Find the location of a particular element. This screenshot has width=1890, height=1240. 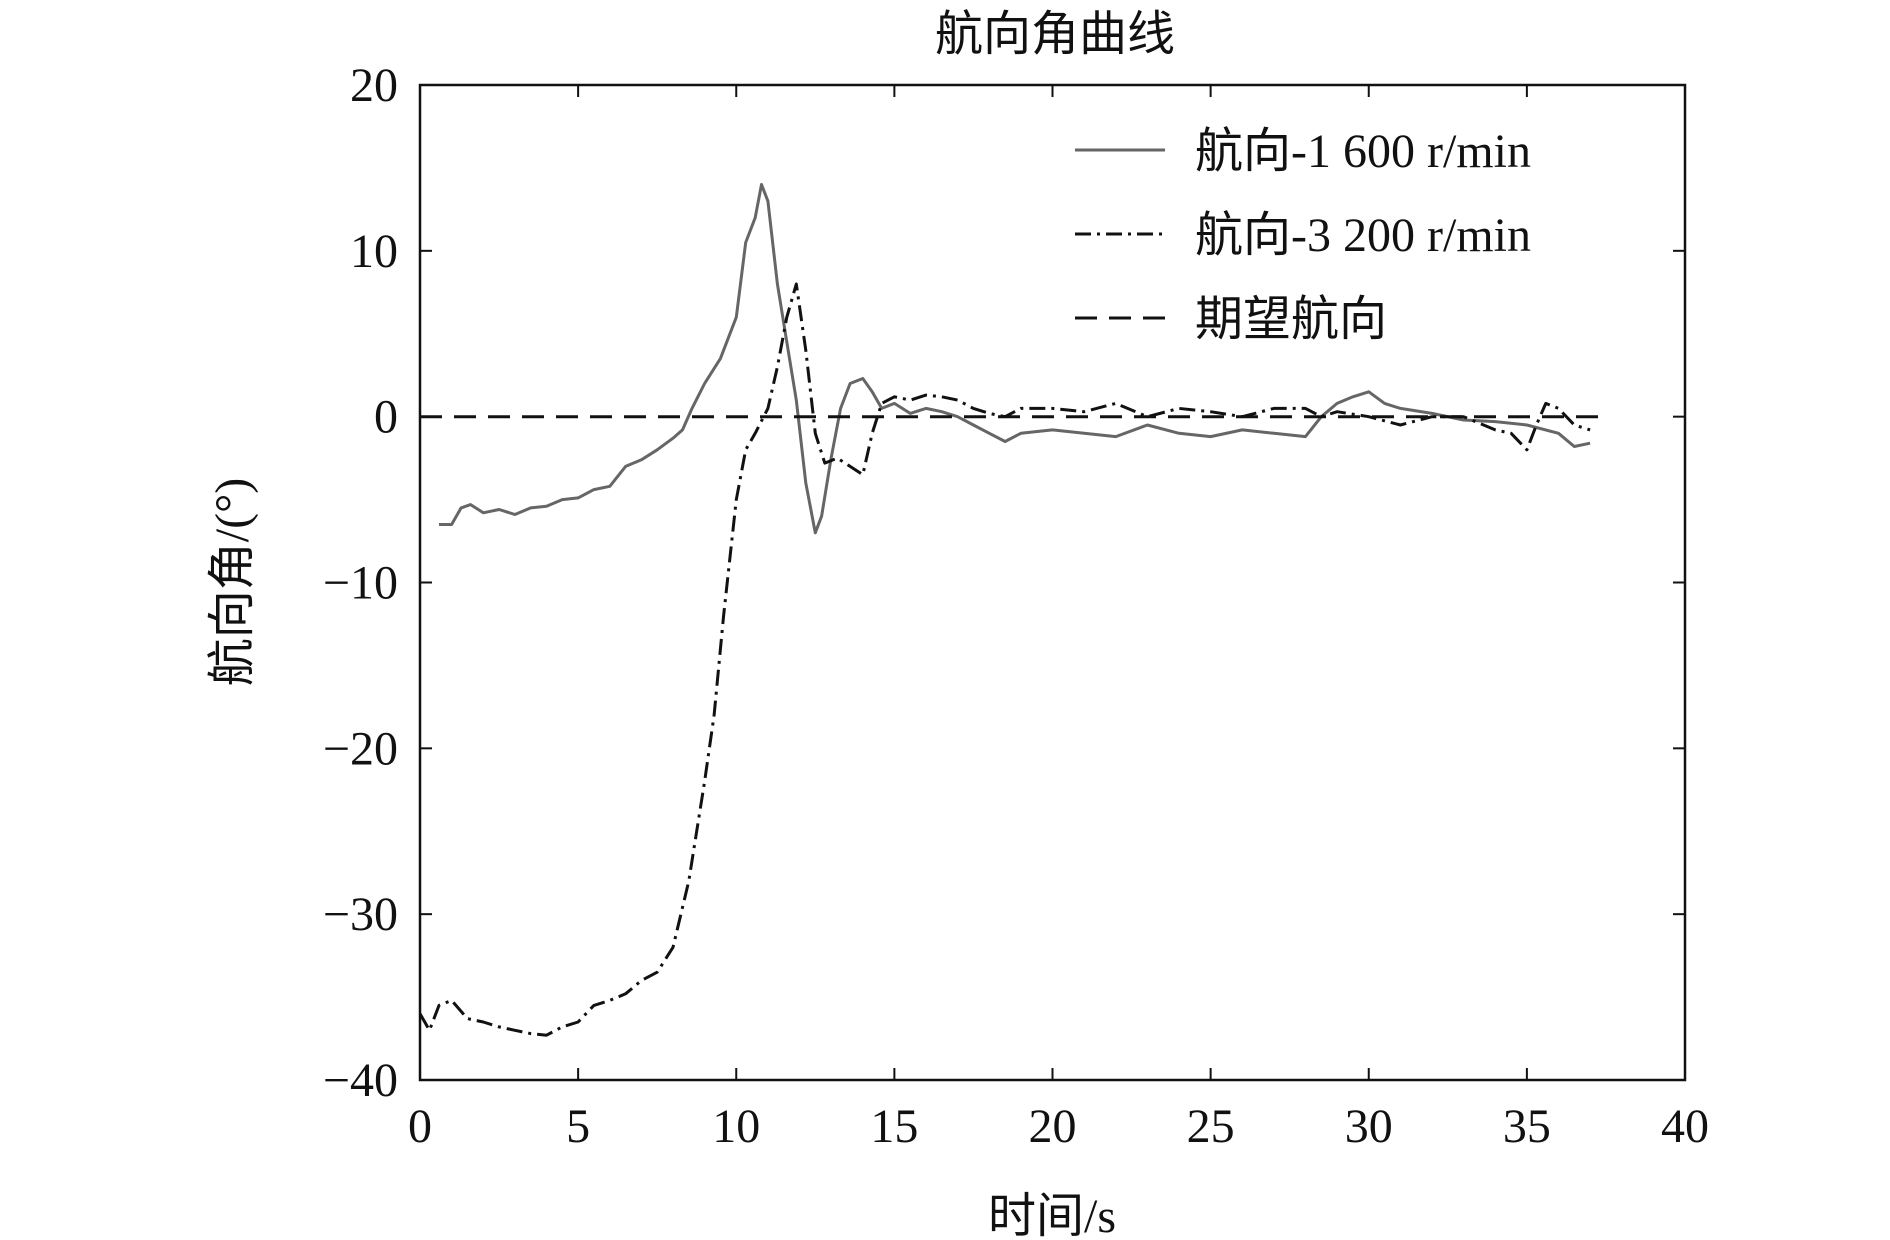

y-tick-label: −40 is located at coordinates (360, 1080).